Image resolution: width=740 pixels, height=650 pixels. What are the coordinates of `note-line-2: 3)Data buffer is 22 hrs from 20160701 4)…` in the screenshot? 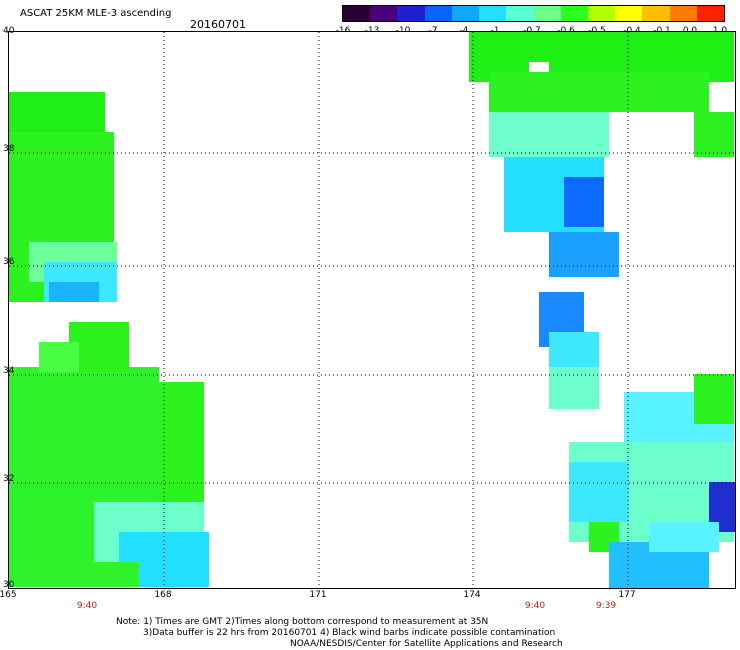 It's located at (349, 633).